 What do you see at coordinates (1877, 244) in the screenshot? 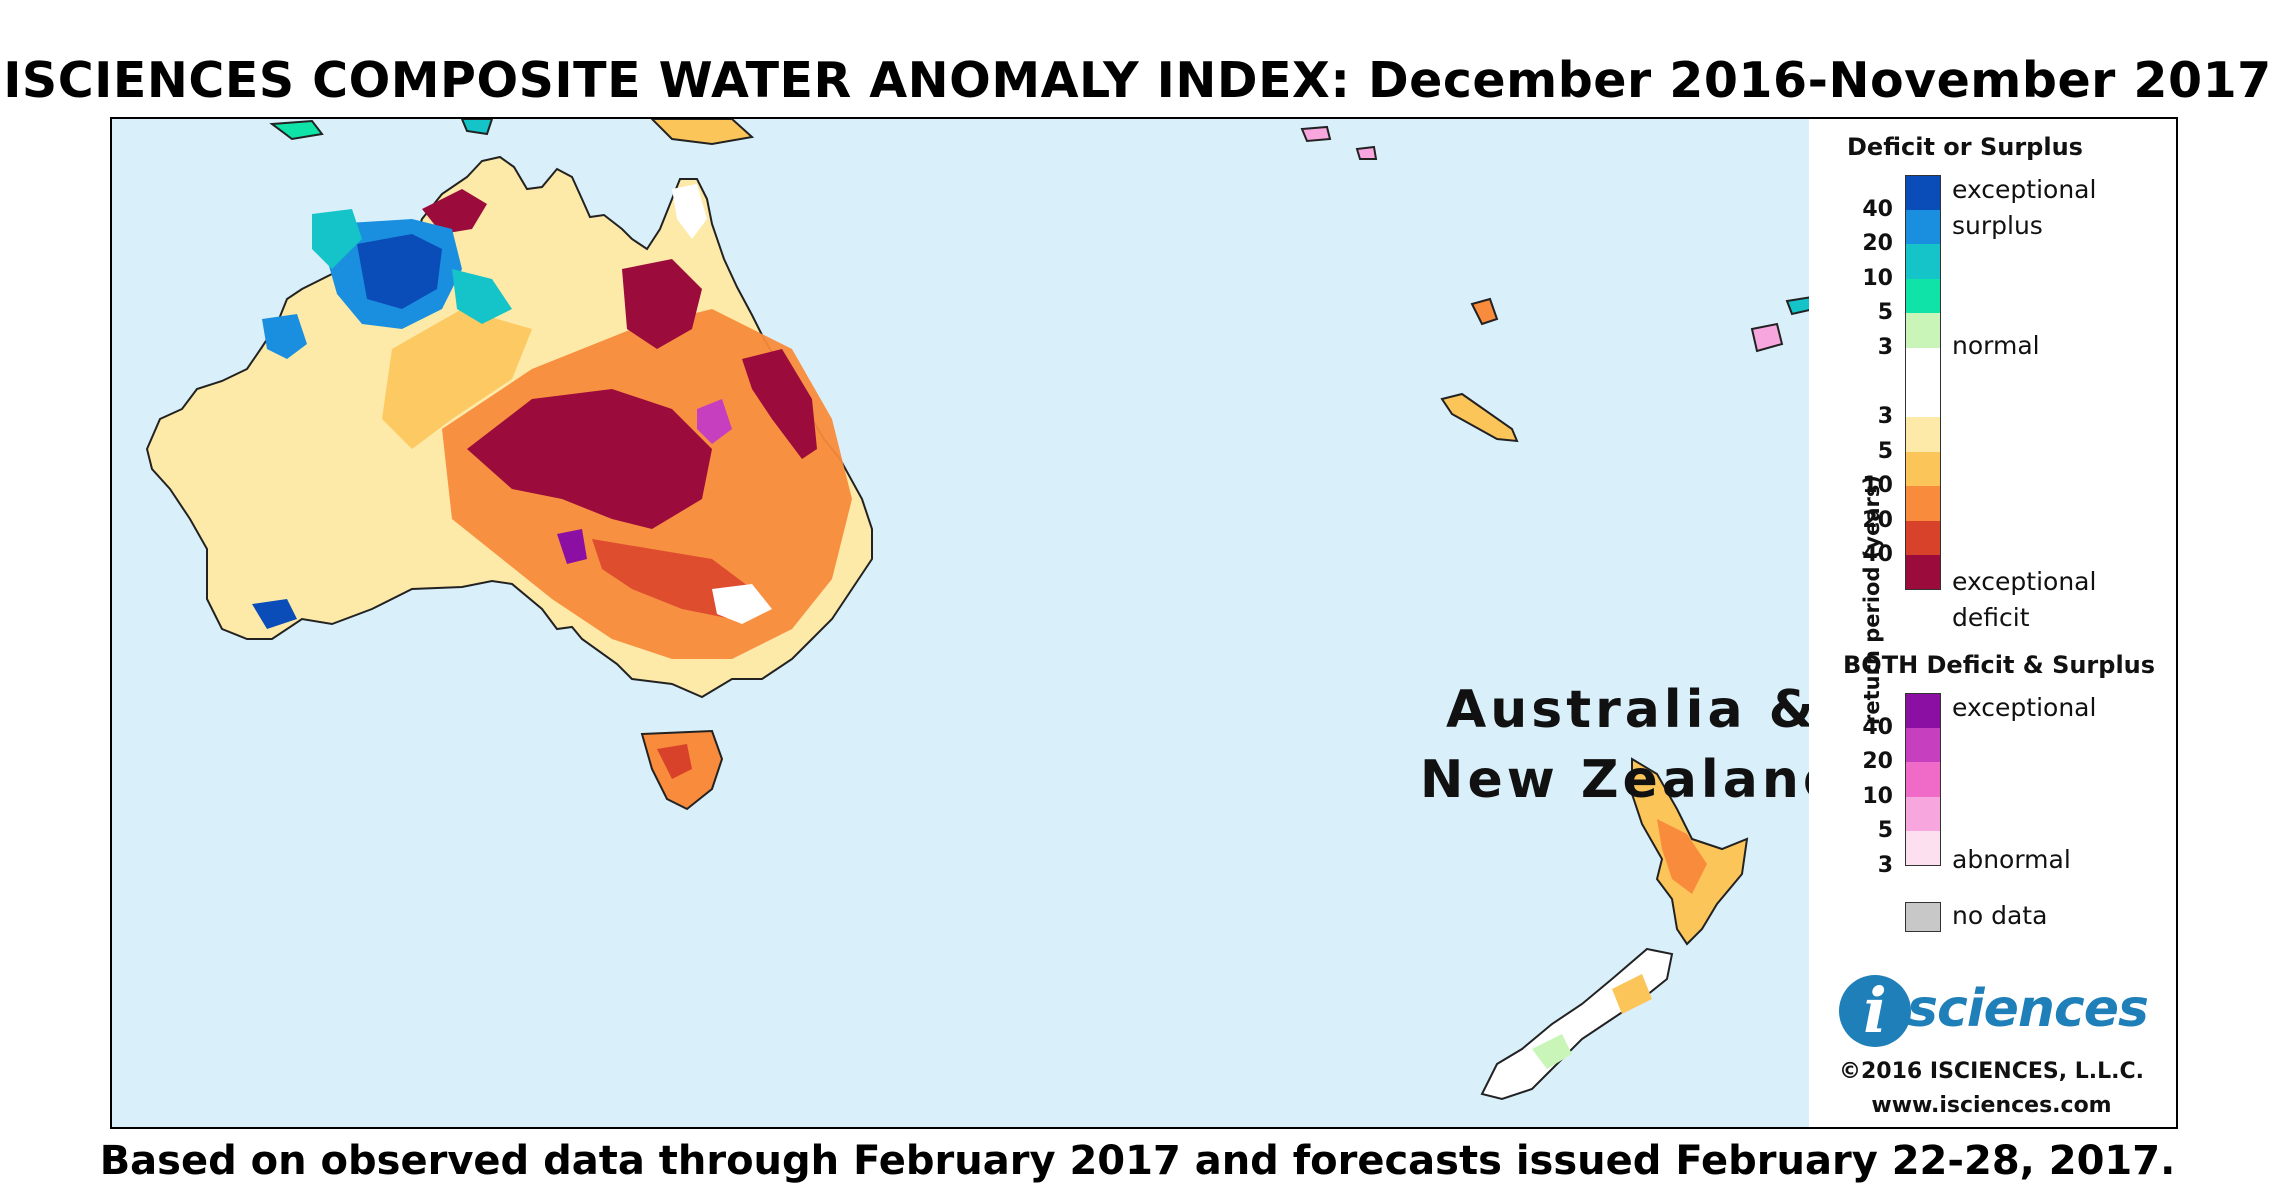
I see `surplus-tick-label: 20` at bounding box center [1877, 244].